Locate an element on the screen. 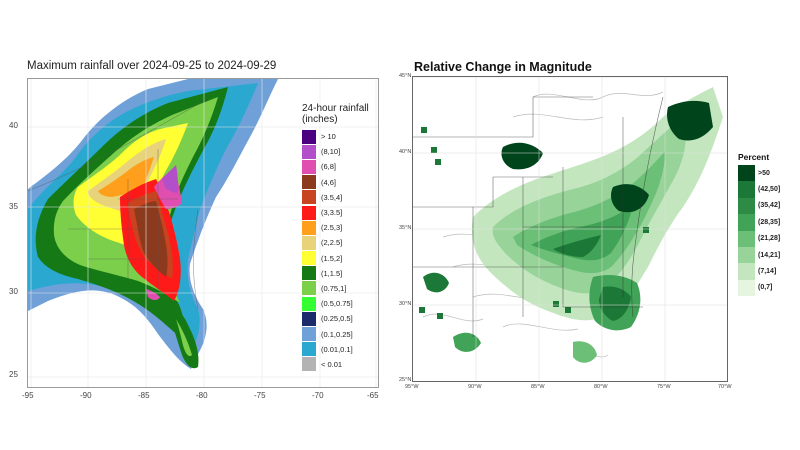 This screenshot has width=800, height=450. lat-tick-25n: 25°N is located at coordinates (405, 380).